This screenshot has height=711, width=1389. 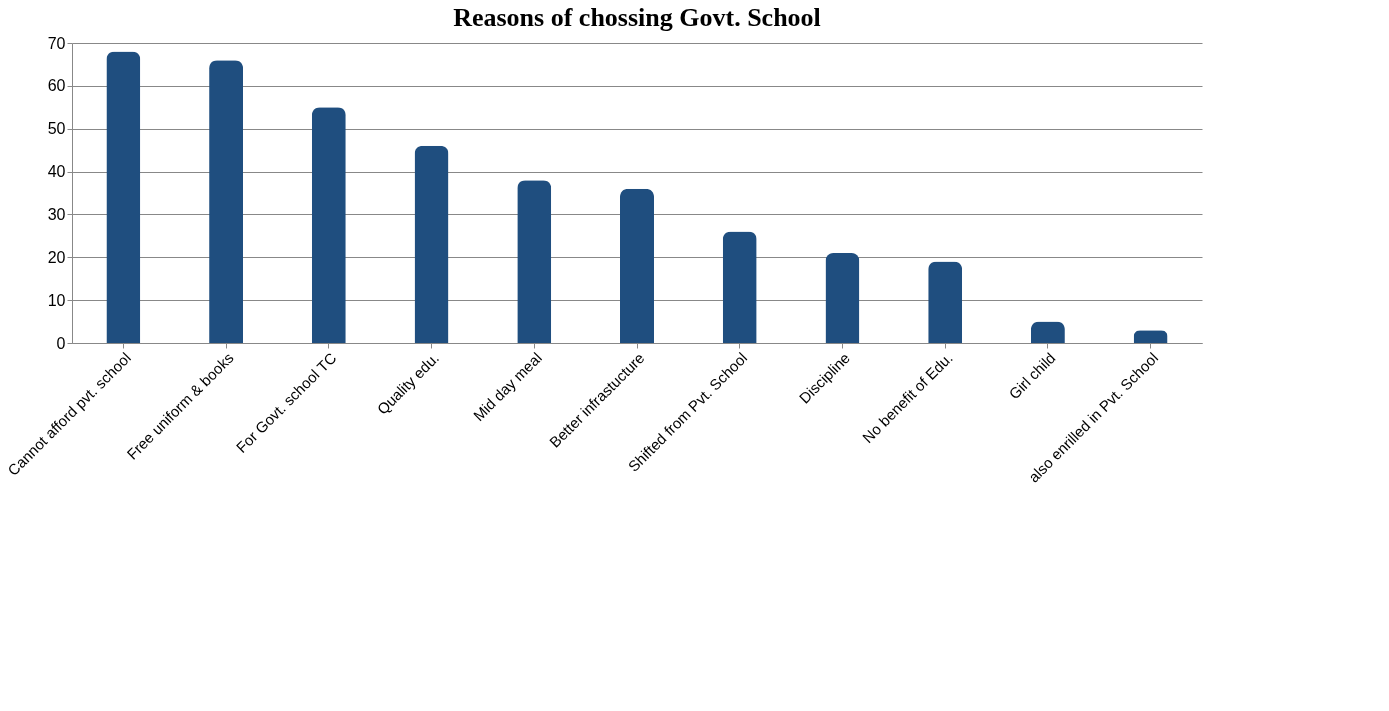 What do you see at coordinates (56, 43) in the screenshot?
I see `y-tick-label: 70` at bounding box center [56, 43].